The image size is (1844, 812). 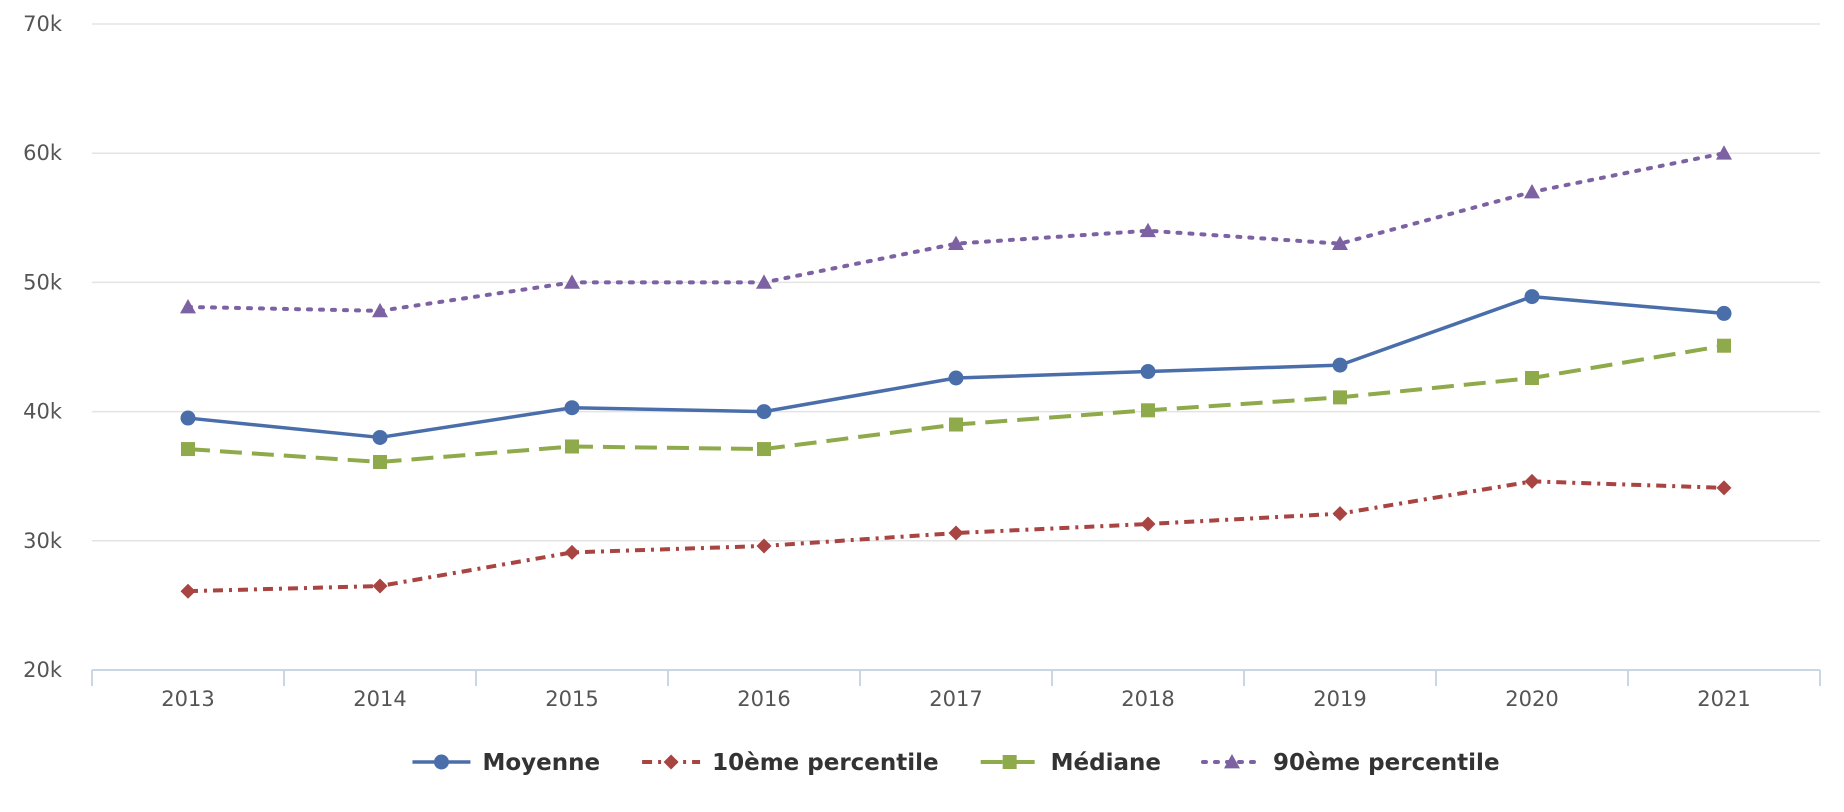 I want to click on x-tick-label: 2019, so click(x=1339, y=699).